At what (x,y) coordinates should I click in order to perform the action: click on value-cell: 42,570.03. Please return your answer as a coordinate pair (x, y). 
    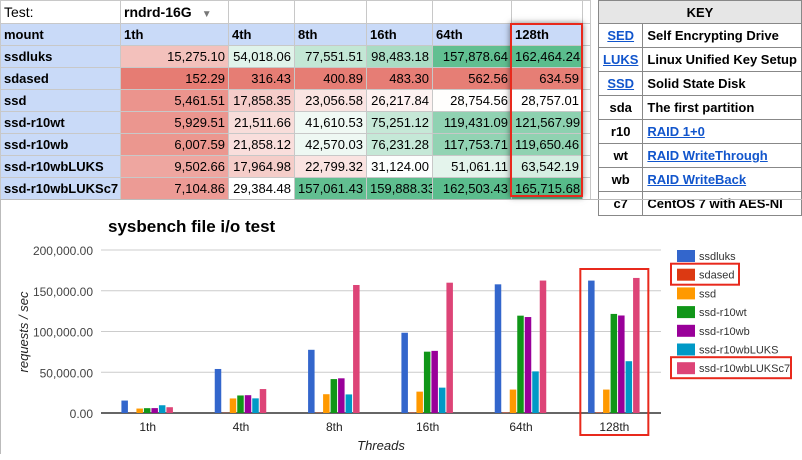
    Looking at the image, I should click on (331, 145).